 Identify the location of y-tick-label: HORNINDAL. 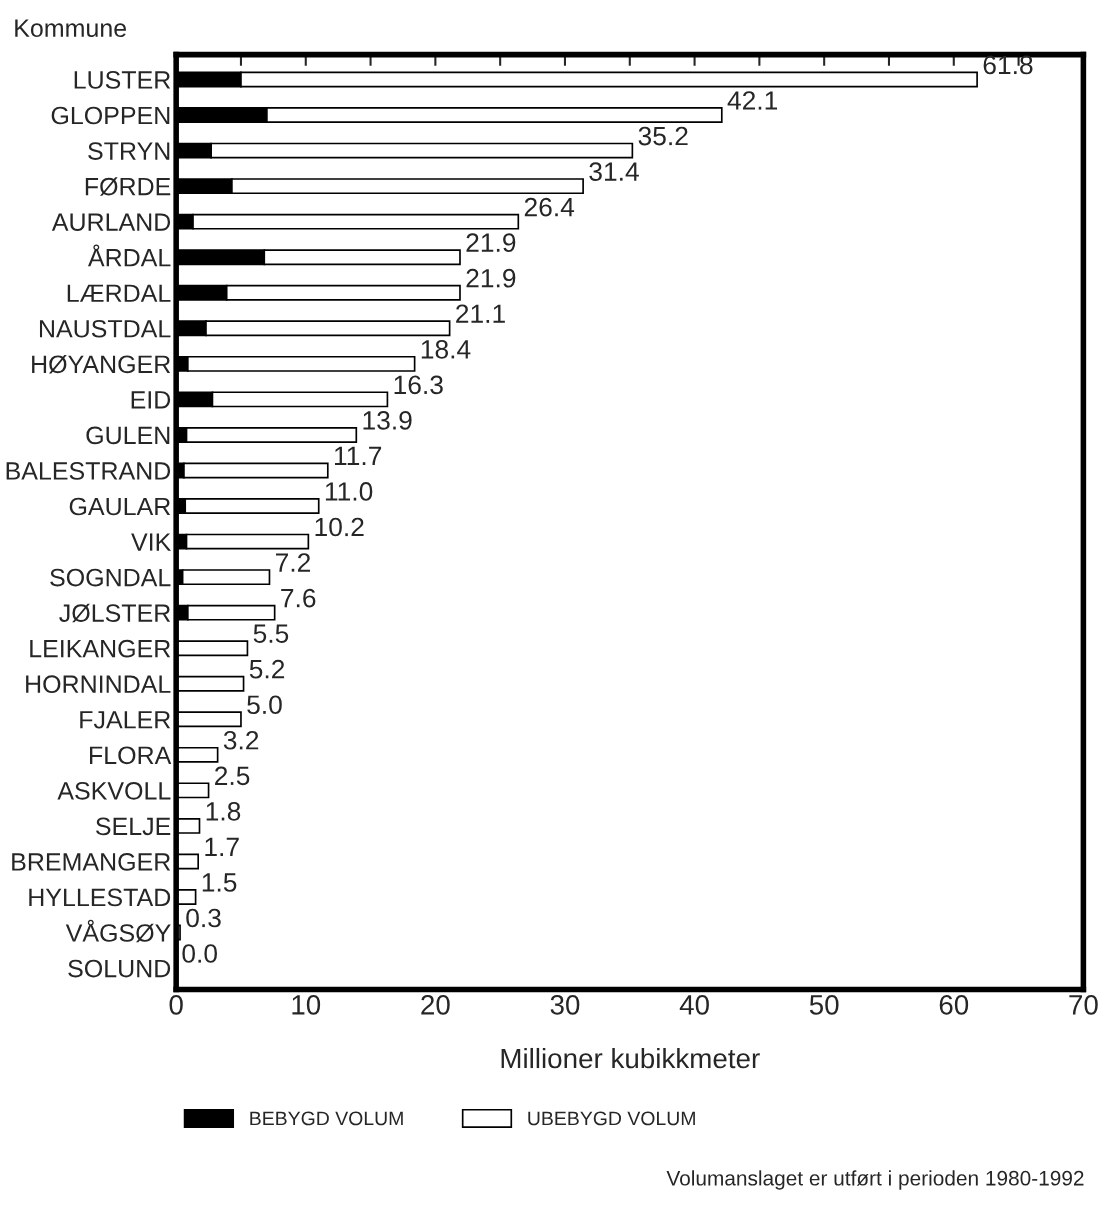
(98, 684).